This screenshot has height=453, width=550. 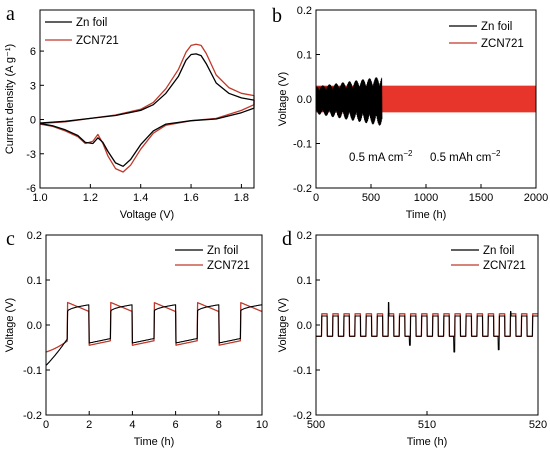 I want to click on panel-a-xtick-label: 1.4, so click(x=140, y=198).